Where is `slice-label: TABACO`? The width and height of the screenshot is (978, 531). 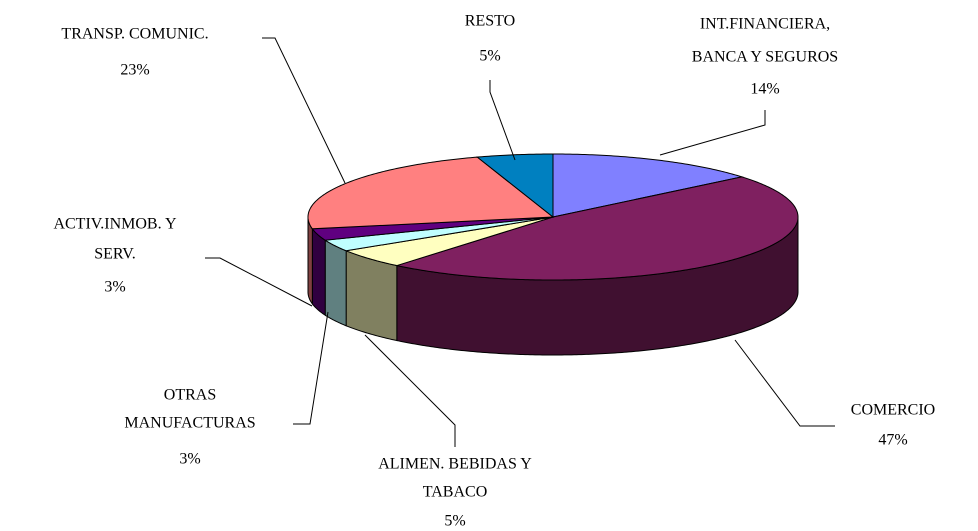 slice-label: TABACO is located at coordinates (455, 492).